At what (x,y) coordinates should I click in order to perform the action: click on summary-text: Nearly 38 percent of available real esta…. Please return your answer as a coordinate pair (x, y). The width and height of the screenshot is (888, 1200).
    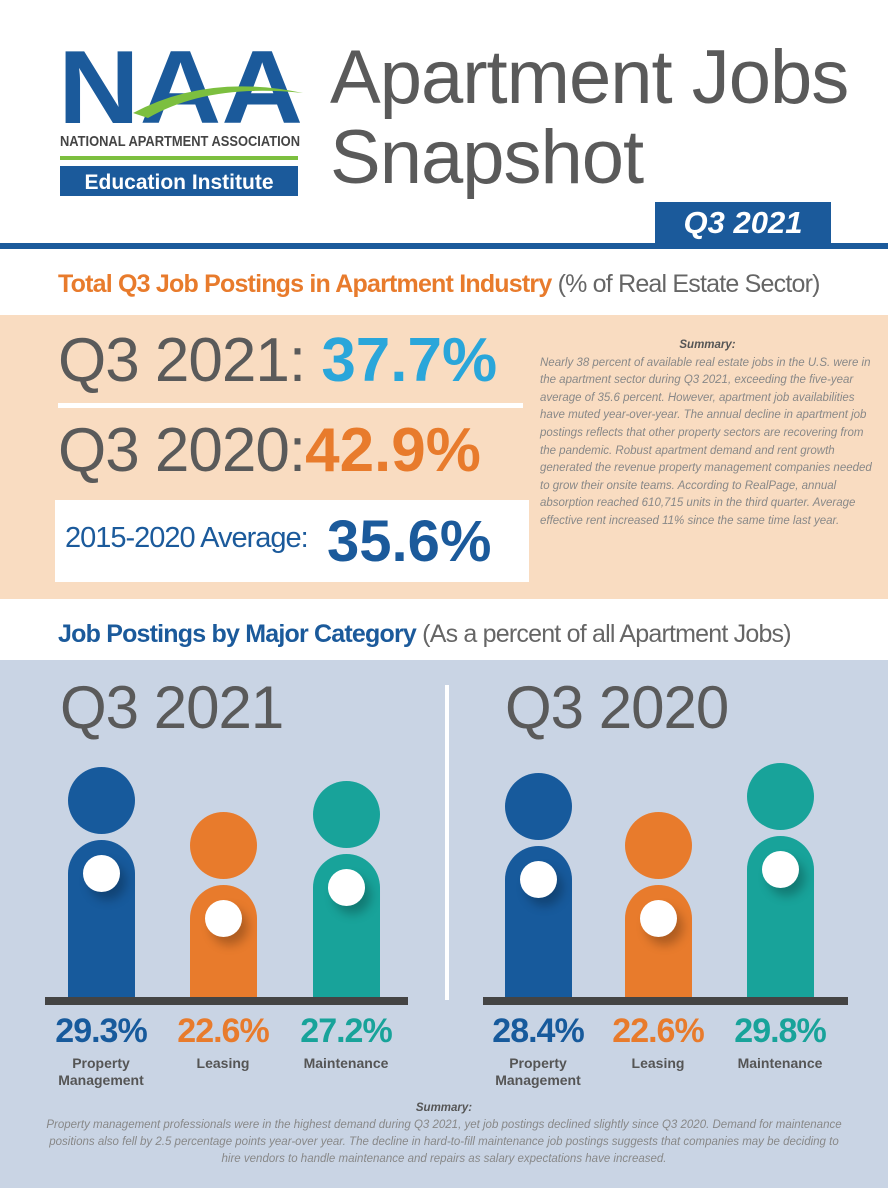
    Looking at the image, I should click on (706, 441).